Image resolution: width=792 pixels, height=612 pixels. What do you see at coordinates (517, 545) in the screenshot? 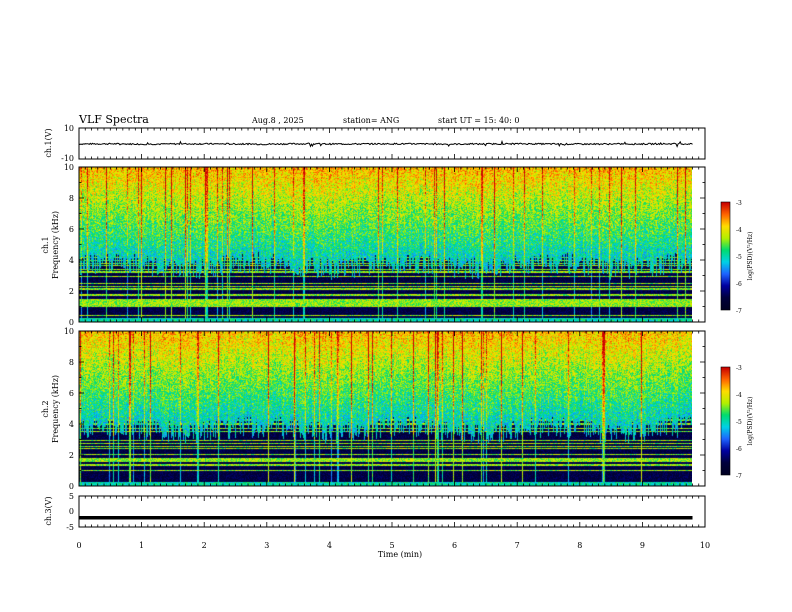
I see `x-tick-label-7: 7` at bounding box center [517, 545].